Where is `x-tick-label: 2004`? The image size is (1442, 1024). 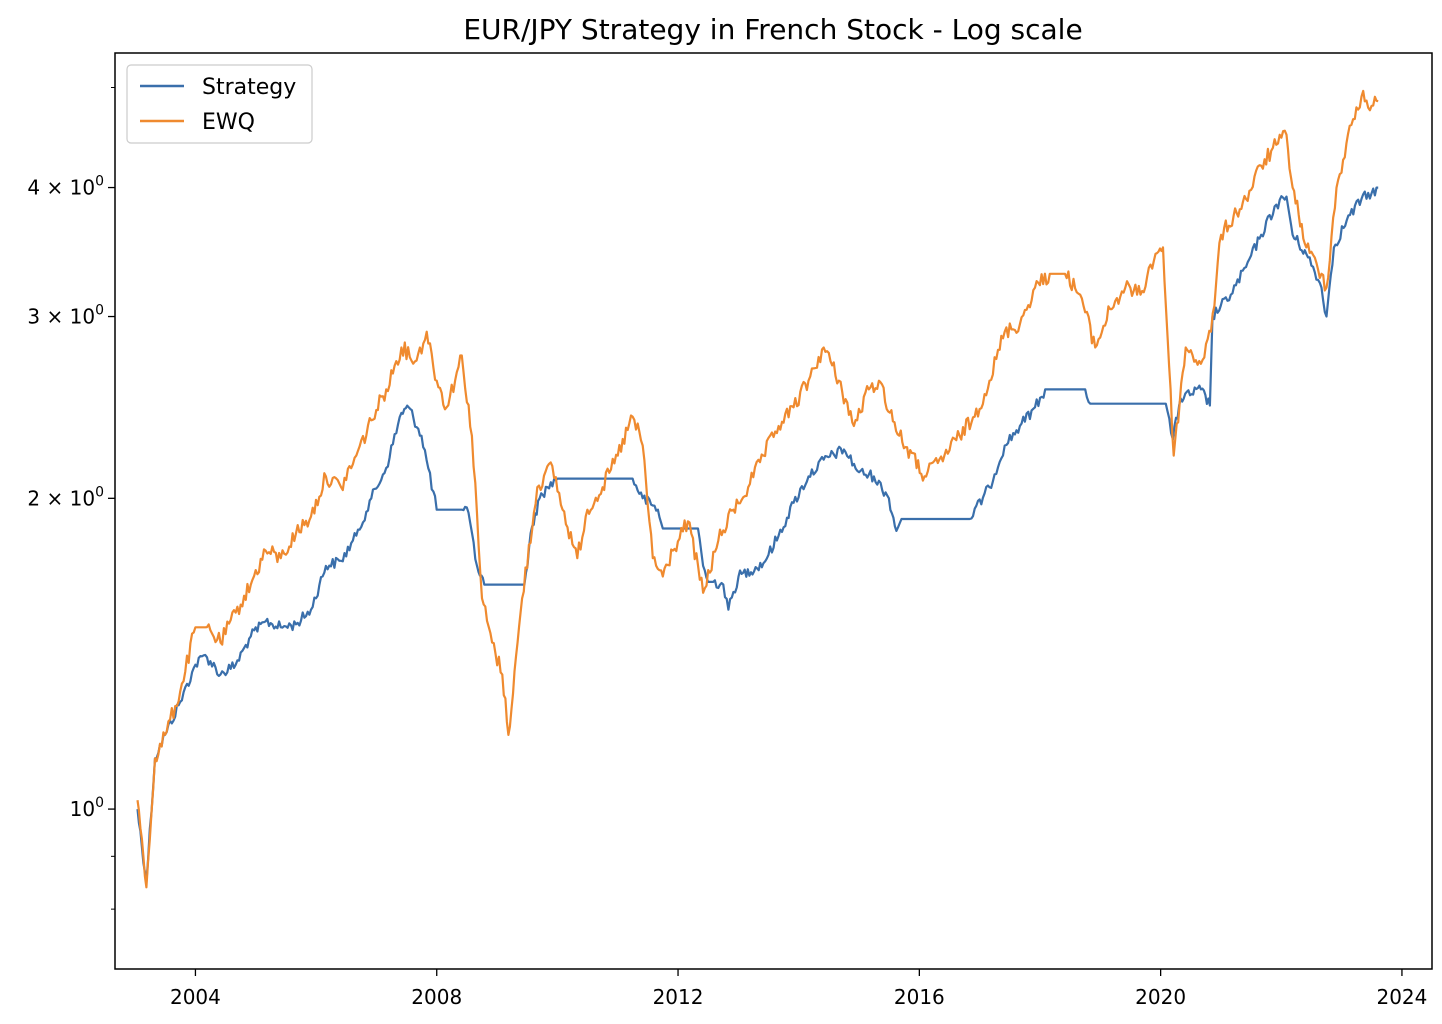
x-tick-label: 2004 is located at coordinates (195, 997).